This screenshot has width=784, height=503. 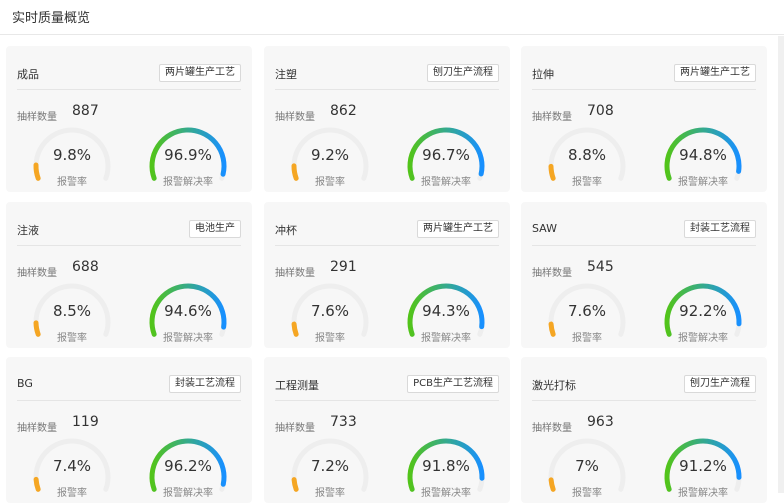 What do you see at coordinates (600, 267) in the screenshot?
I see `sample-count-value: 545` at bounding box center [600, 267].